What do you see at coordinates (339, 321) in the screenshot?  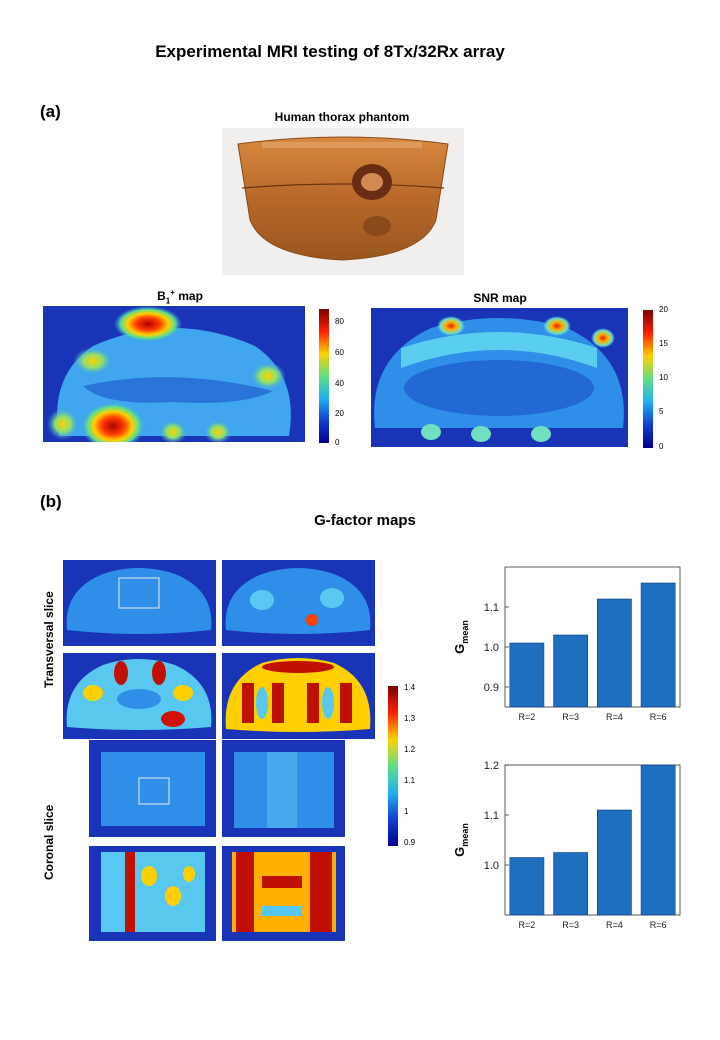 I see `b1-colorbar-tick: 80` at bounding box center [339, 321].